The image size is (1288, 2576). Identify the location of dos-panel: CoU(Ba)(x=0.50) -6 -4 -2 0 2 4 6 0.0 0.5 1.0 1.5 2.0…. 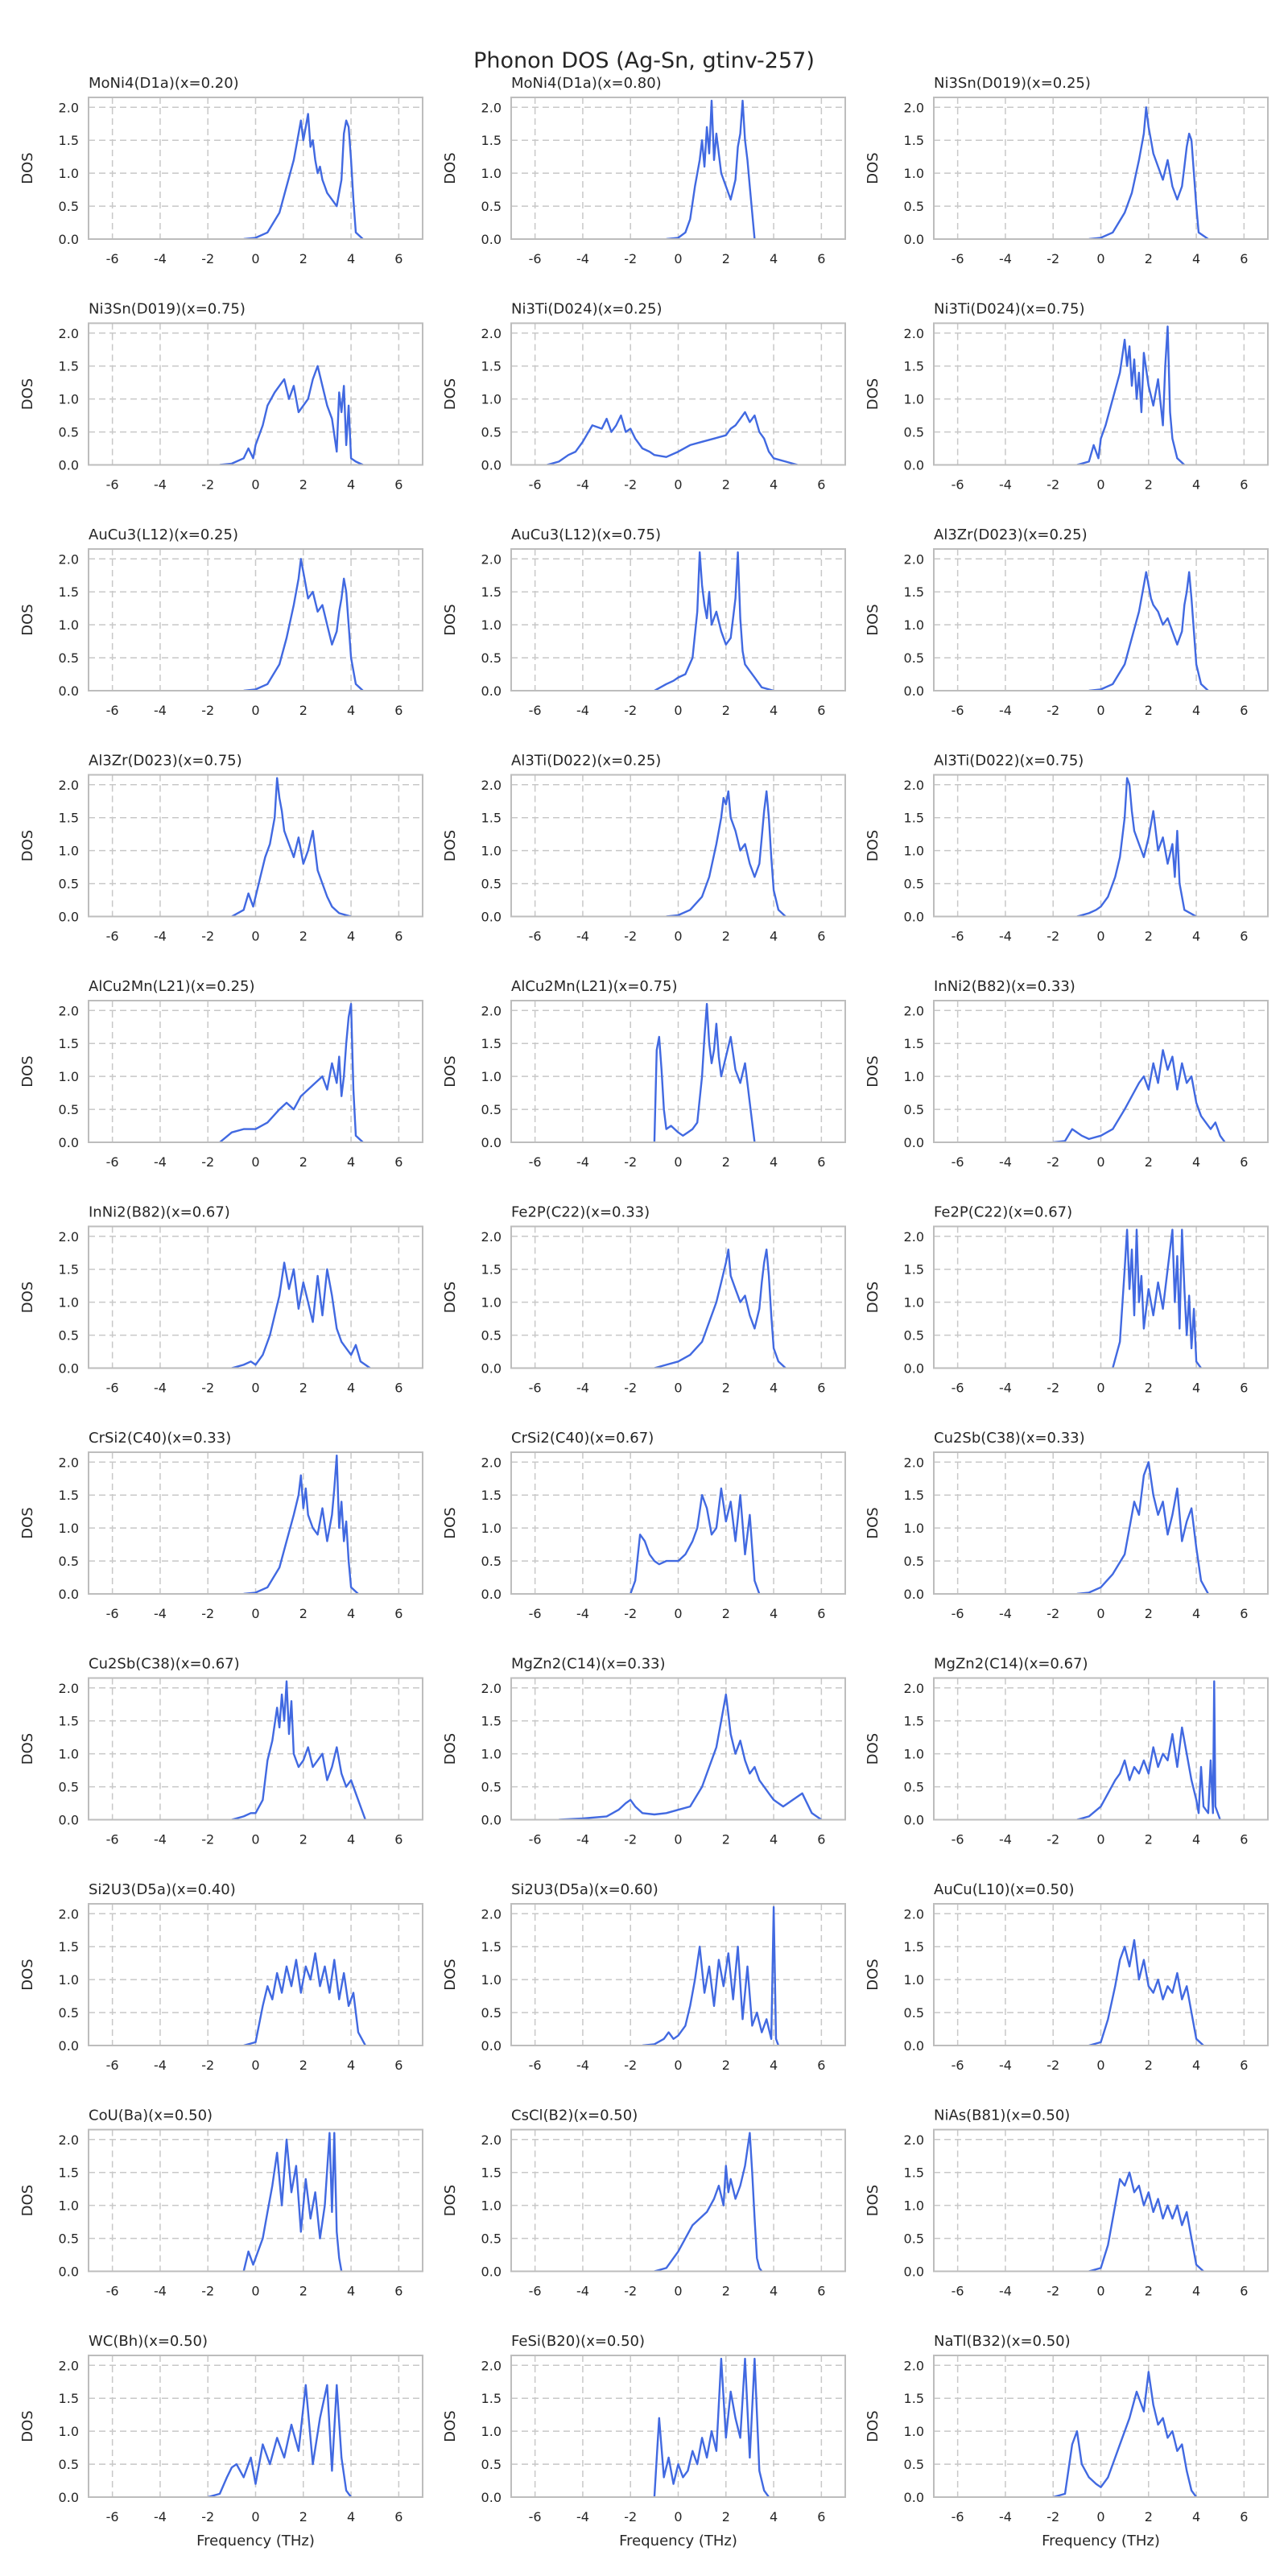
(221, 2203).